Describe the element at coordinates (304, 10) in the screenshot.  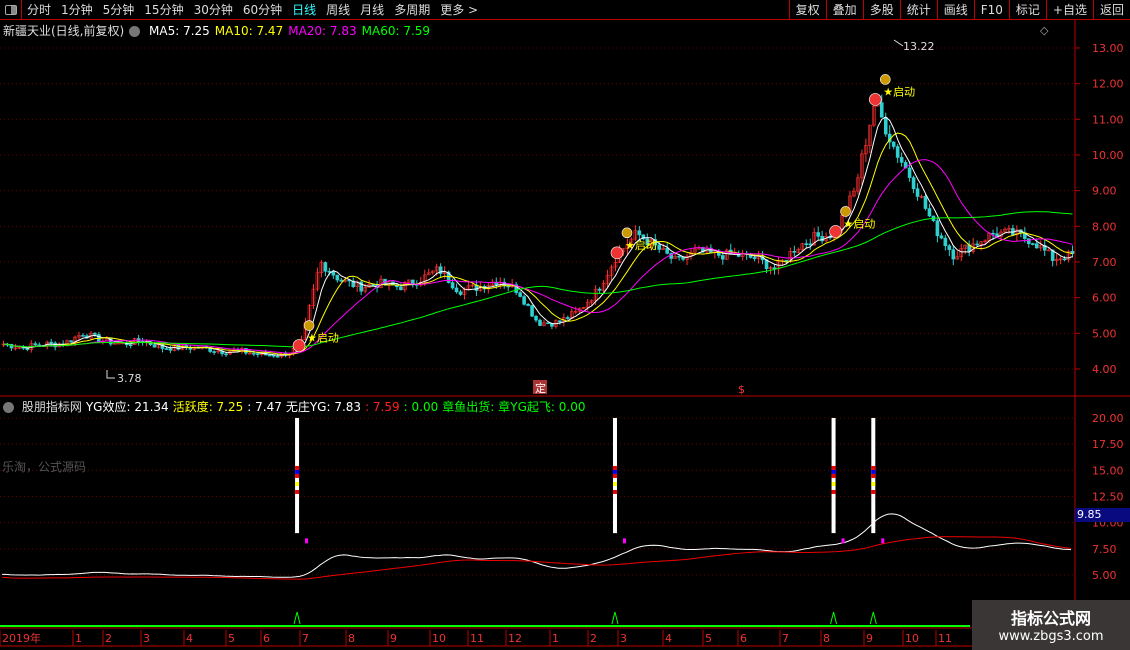
I see `tab-6: 日线` at that location.